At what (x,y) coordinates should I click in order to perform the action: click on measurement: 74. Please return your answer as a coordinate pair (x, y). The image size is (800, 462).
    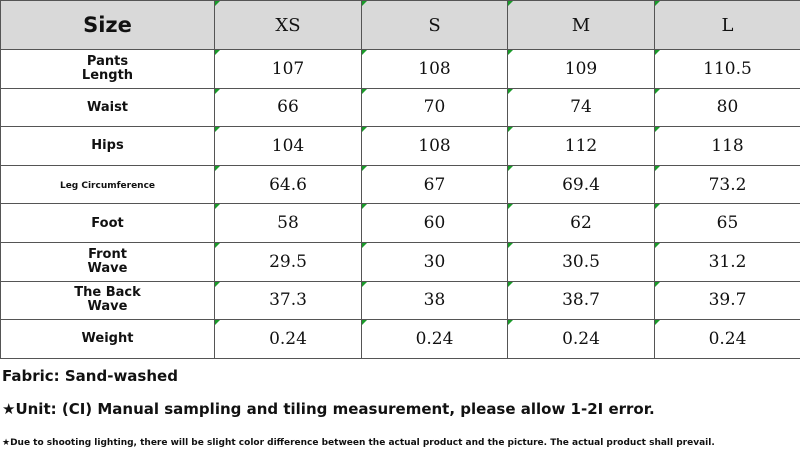
    Looking at the image, I should click on (581, 107).